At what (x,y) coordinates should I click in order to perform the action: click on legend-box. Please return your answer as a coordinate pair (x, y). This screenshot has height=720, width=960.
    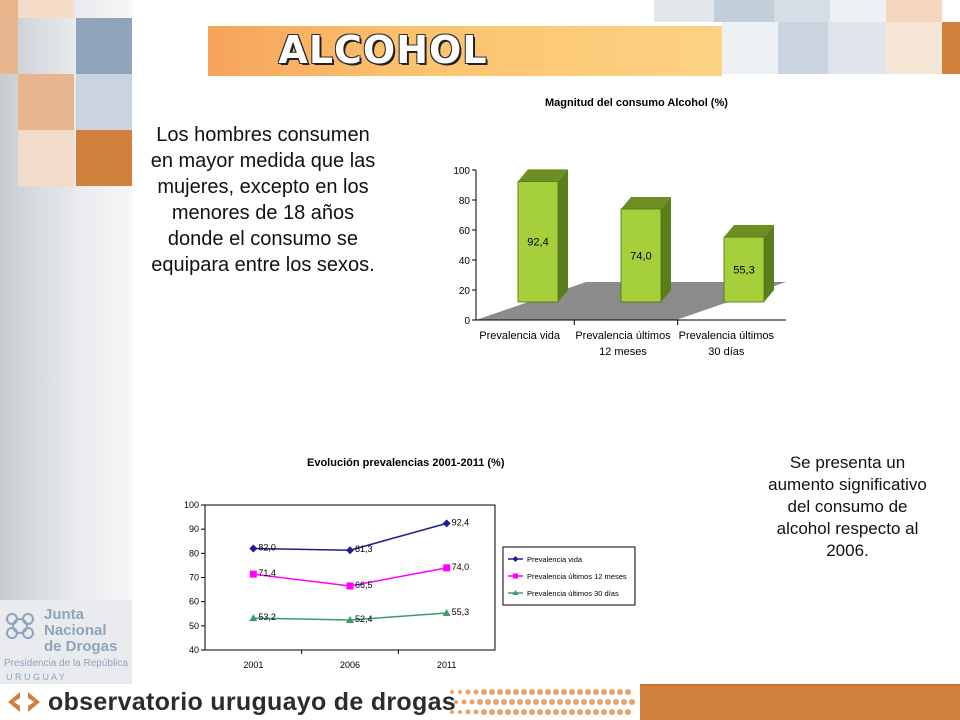
    Looking at the image, I should click on (569, 576).